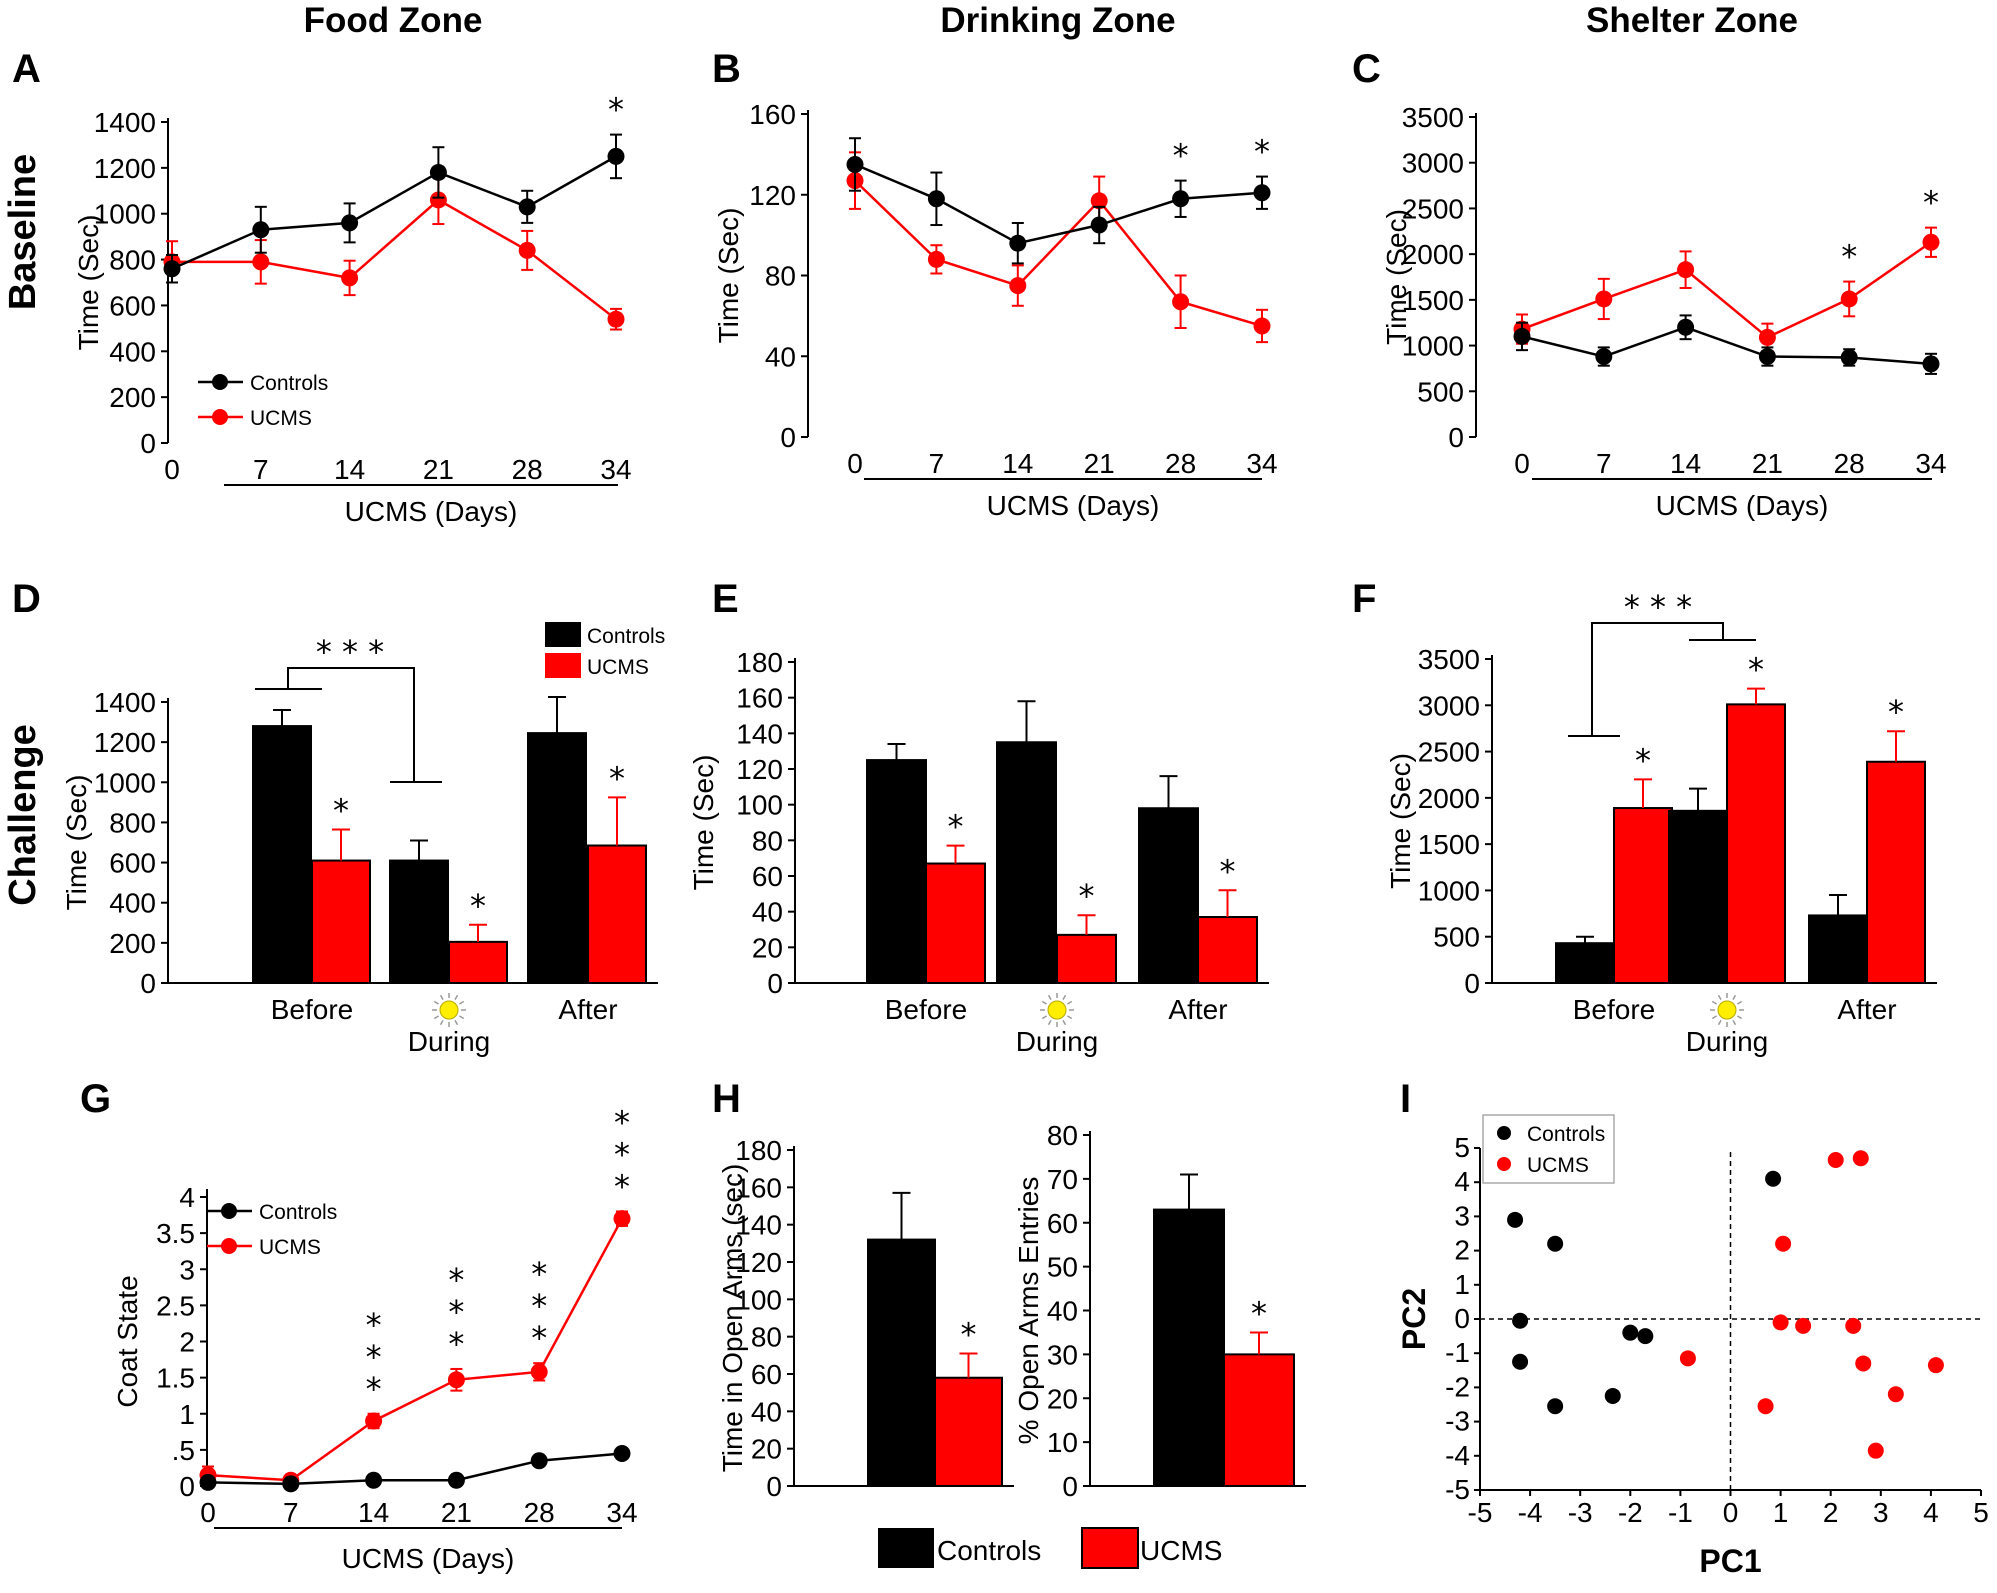 The width and height of the screenshot is (1997, 1593). Describe the element at coordinates (775, 983) in the screenshot. I see `E-y-tick-label: 0` at that location.